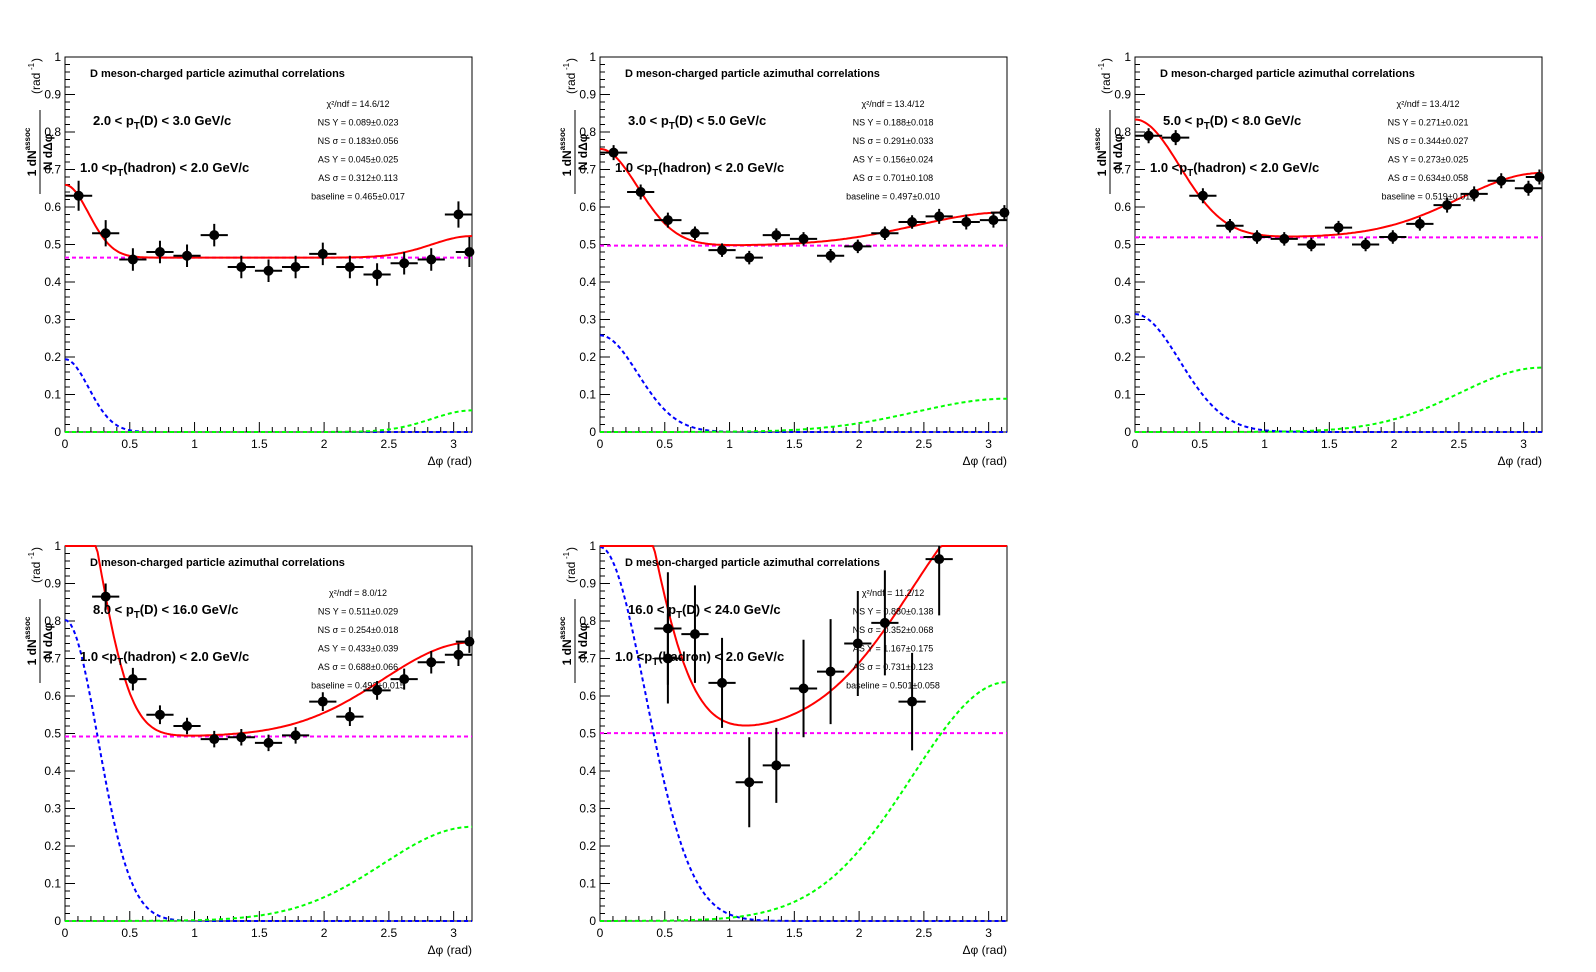 Image resolution: width=1596 pixels, height=972 pixels. What do you see at coordinates (893, 197) in the screenshot?
I see `fit-baseline: baseline = 0.497±0.010` at bounding box center [893, 197].